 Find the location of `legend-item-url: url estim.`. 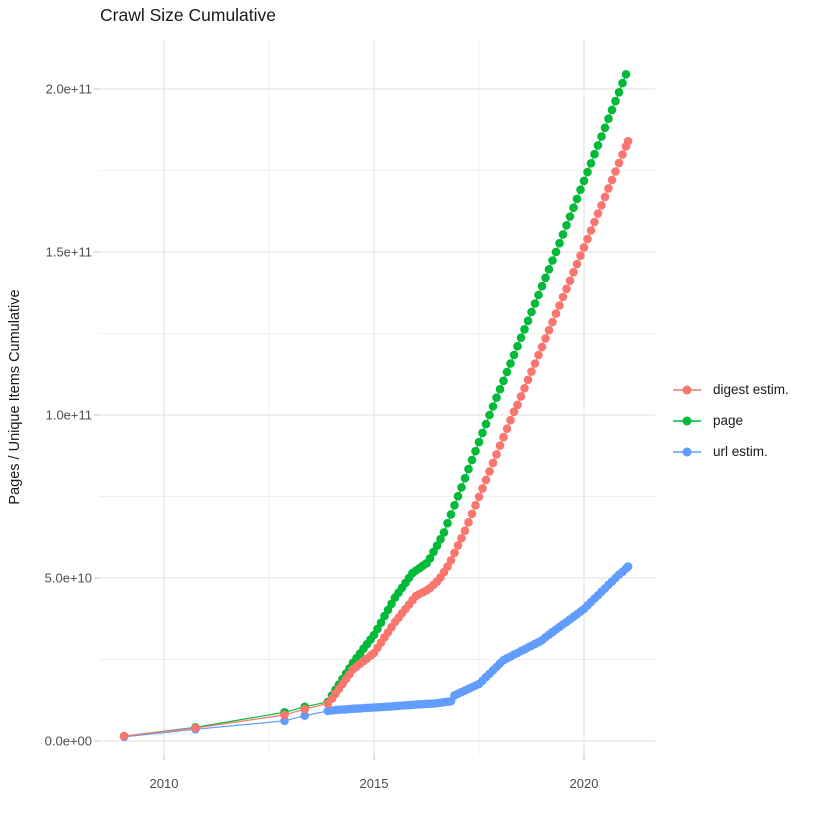

legend-item-url: url estim. is located at coordinates (729, 451).